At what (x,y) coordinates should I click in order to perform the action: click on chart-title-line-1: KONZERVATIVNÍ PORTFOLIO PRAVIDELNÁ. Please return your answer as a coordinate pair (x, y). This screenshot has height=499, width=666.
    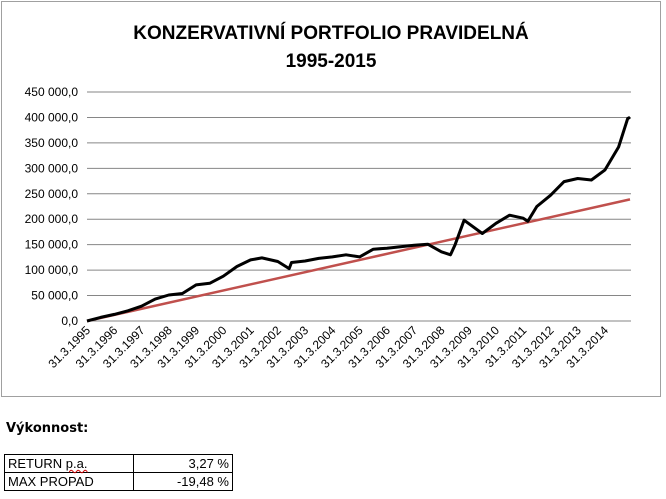
    Looking at the image, I should click on (331, 33).